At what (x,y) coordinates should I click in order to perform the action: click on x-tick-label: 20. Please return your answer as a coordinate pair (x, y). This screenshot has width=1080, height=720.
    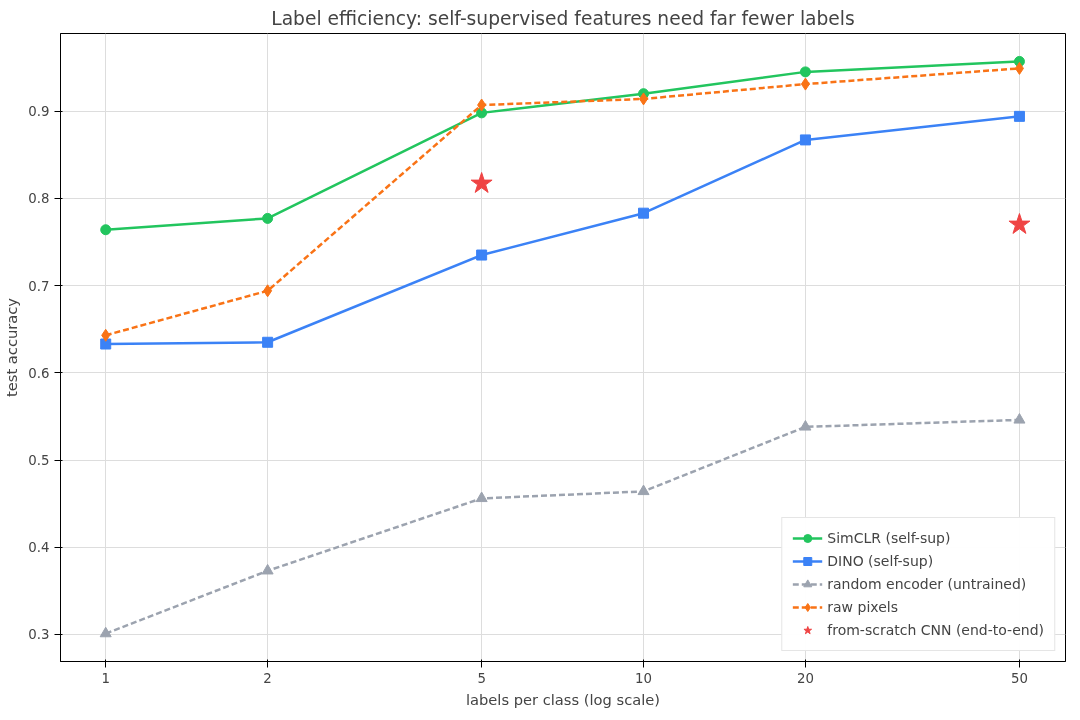
    Looking at the image, I should click on (805, 678).